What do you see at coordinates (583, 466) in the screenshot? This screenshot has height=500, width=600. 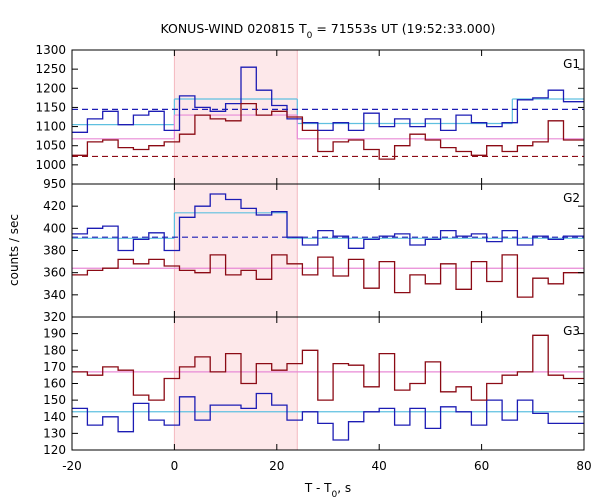 I see `x-tick-label: 80` at bounding box center [583, 466].